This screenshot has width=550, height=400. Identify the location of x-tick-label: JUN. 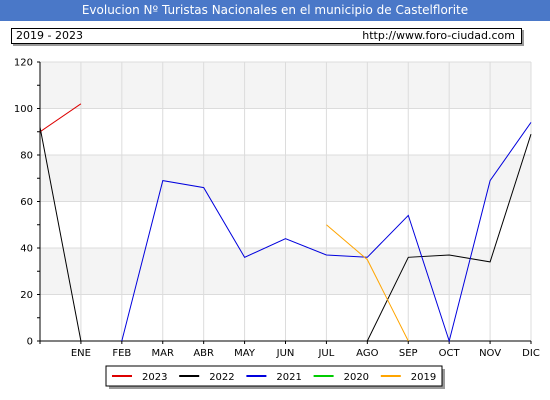
(285, 353).